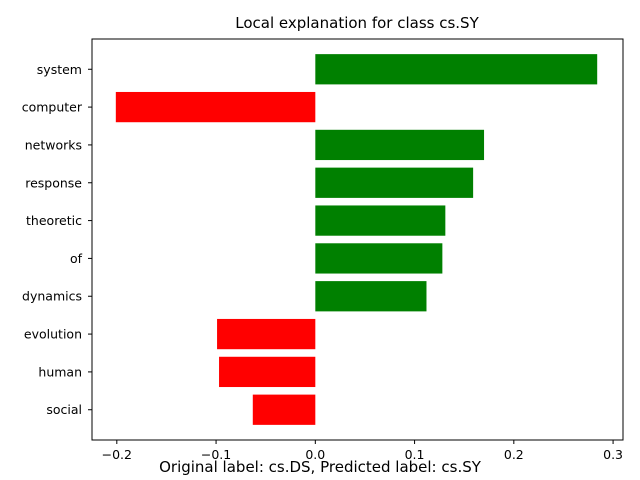 Image resolution: width=640 pixels, height=480 pixels. What do you see at coordinates (266, 334) in the screenshot?
I see `bar-evolution` at bounding box center [266, 334].